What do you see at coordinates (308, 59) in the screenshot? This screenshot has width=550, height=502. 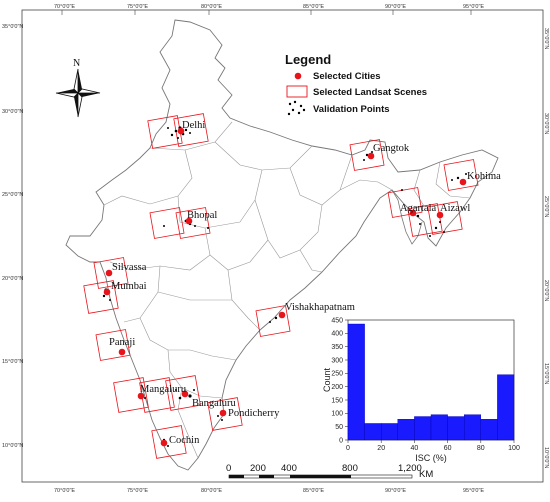 I see `legend-title: Legend` at bounding box center [308, 59].